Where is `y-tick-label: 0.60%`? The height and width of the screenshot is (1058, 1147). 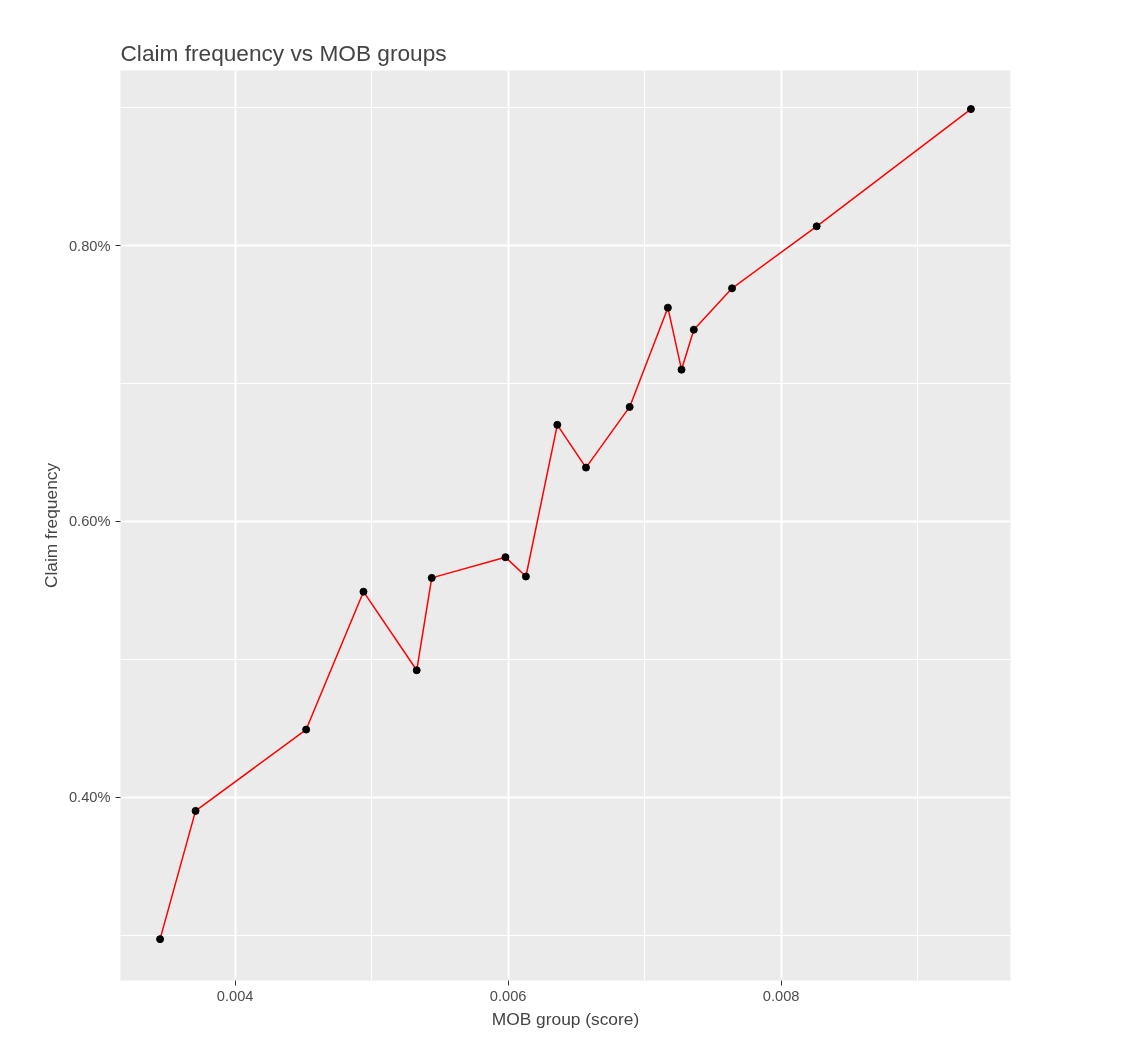 y-tick-label: 0.60% is located at coordinates (89, 521).